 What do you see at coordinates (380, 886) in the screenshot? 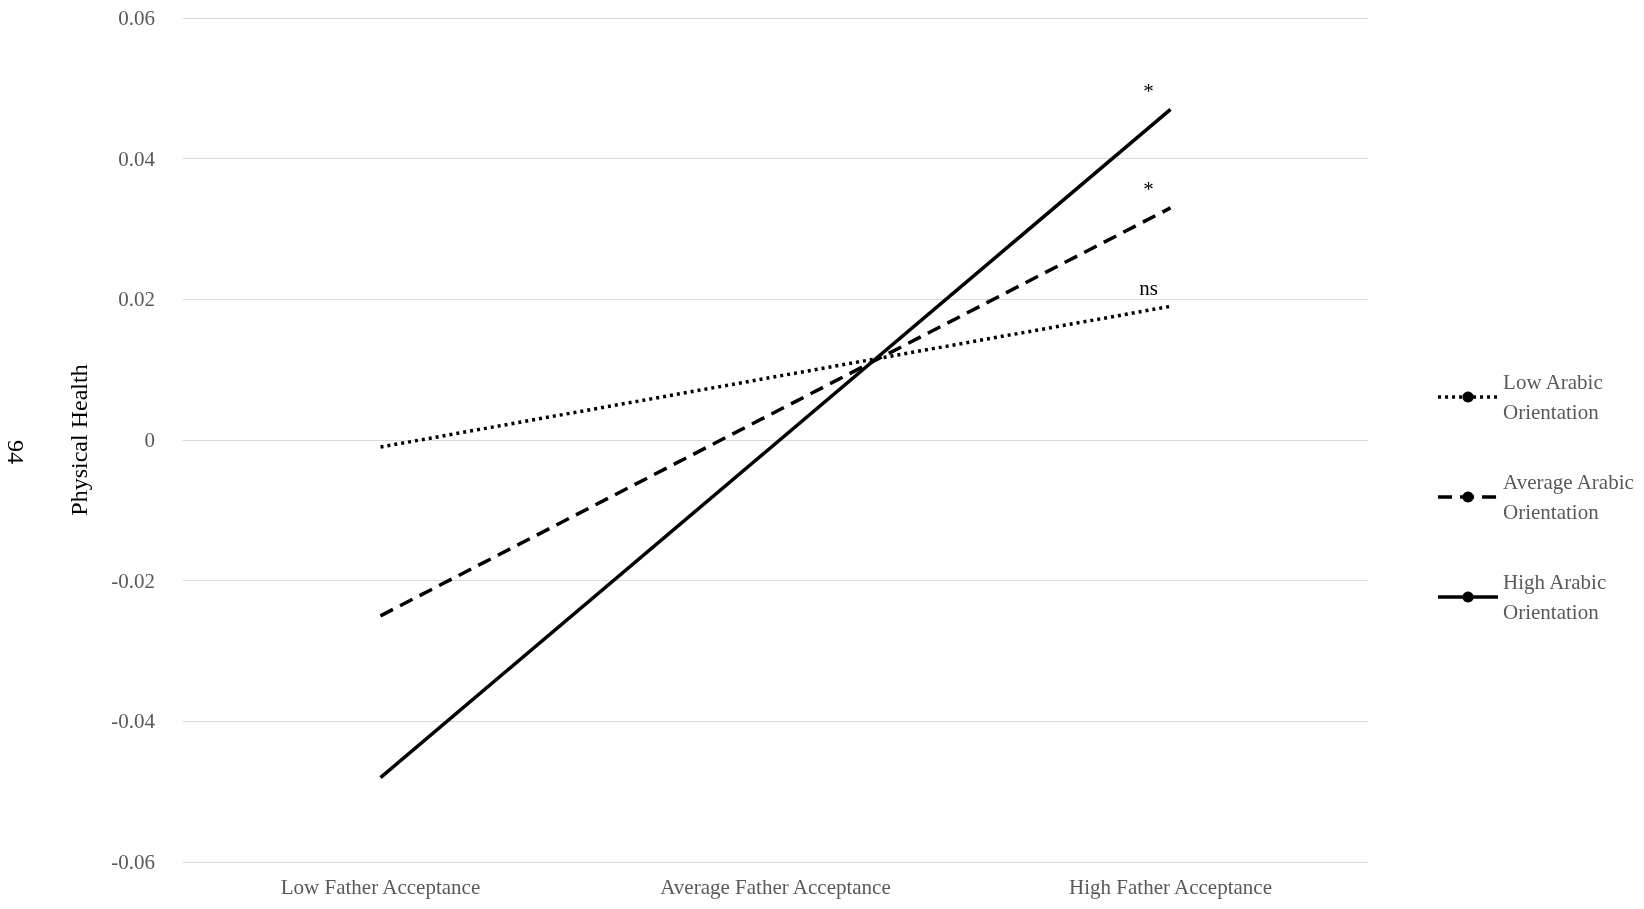
I see `x-tick-label: Low Father Acceptance` at bounding box center [380, 886].